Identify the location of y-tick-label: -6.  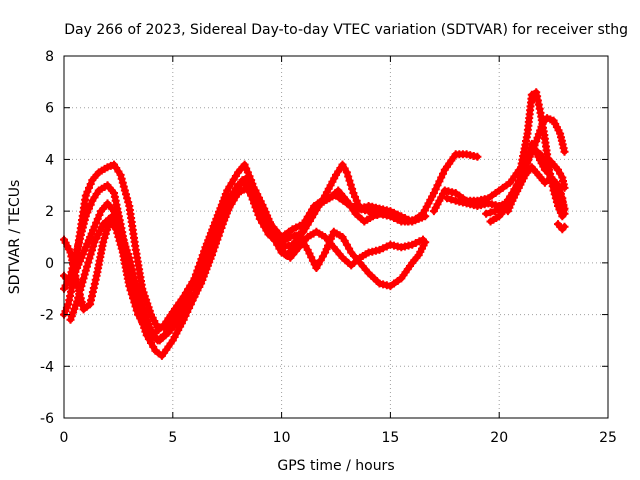
(47, 419).